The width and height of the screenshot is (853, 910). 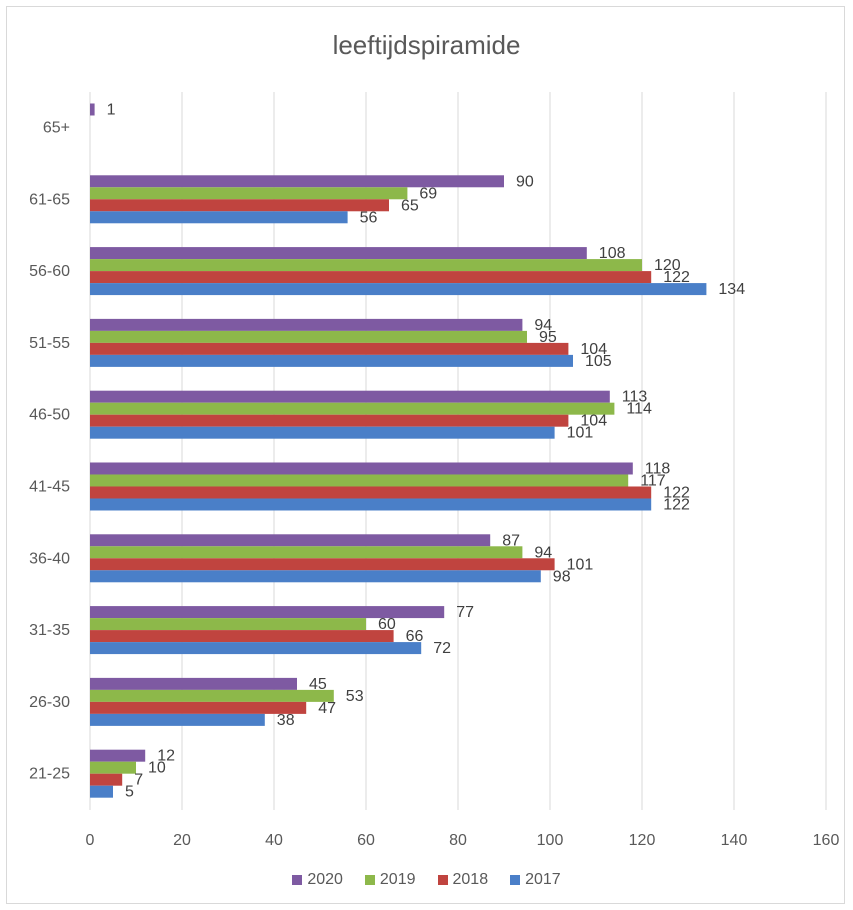 What do you see at coordinates (49, 415) in the screenshot?
I see `category-label: 46-50` at bounding box center [49, 415].